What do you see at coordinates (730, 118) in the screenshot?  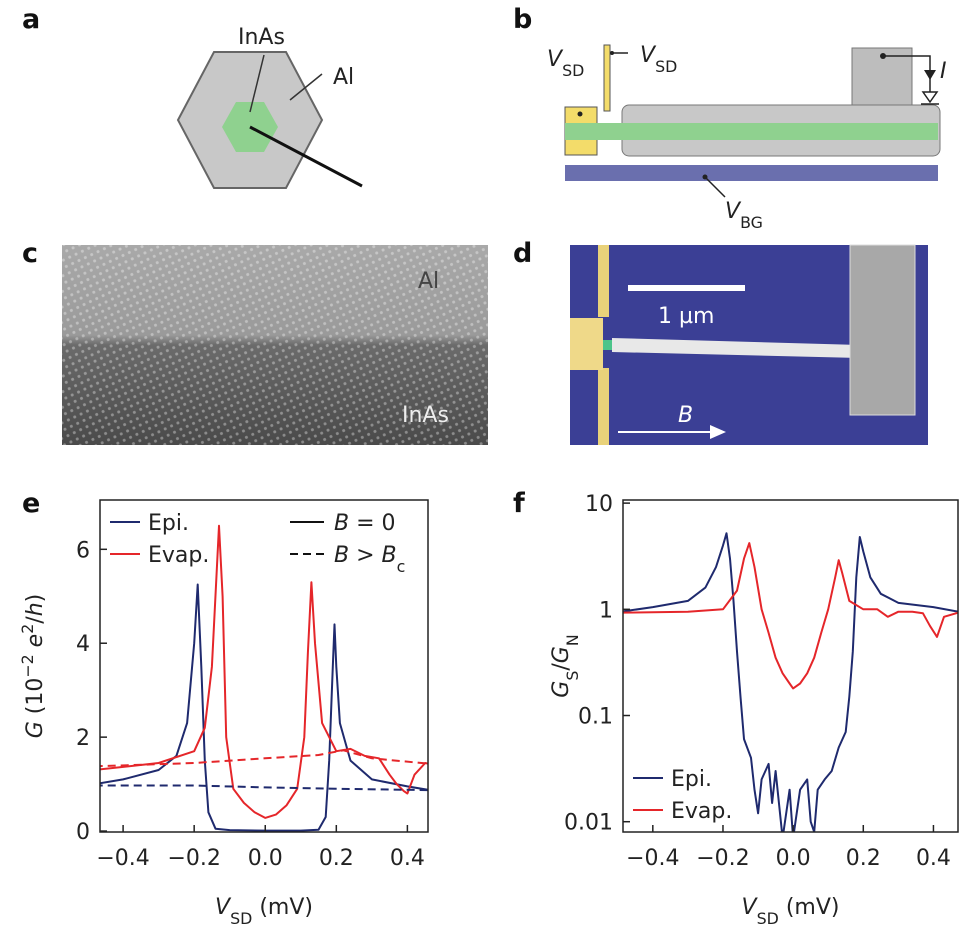 I see `panel-b: b VSD VSD I VBG` at bounding box center [730, 118].